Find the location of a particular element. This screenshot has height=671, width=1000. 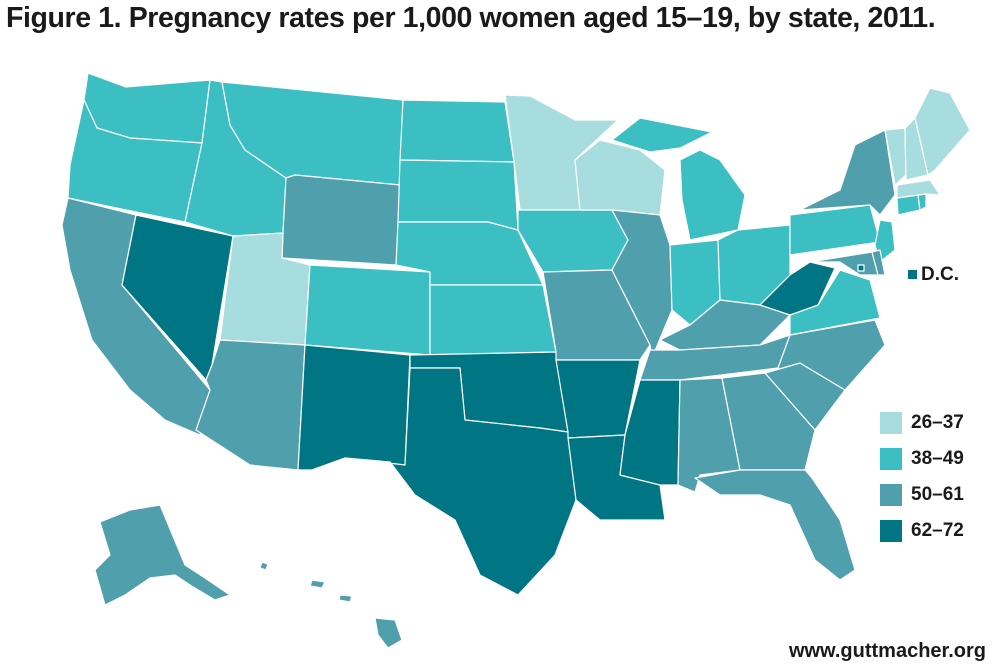

state-north-dakota is located at coordinates (457, 131).